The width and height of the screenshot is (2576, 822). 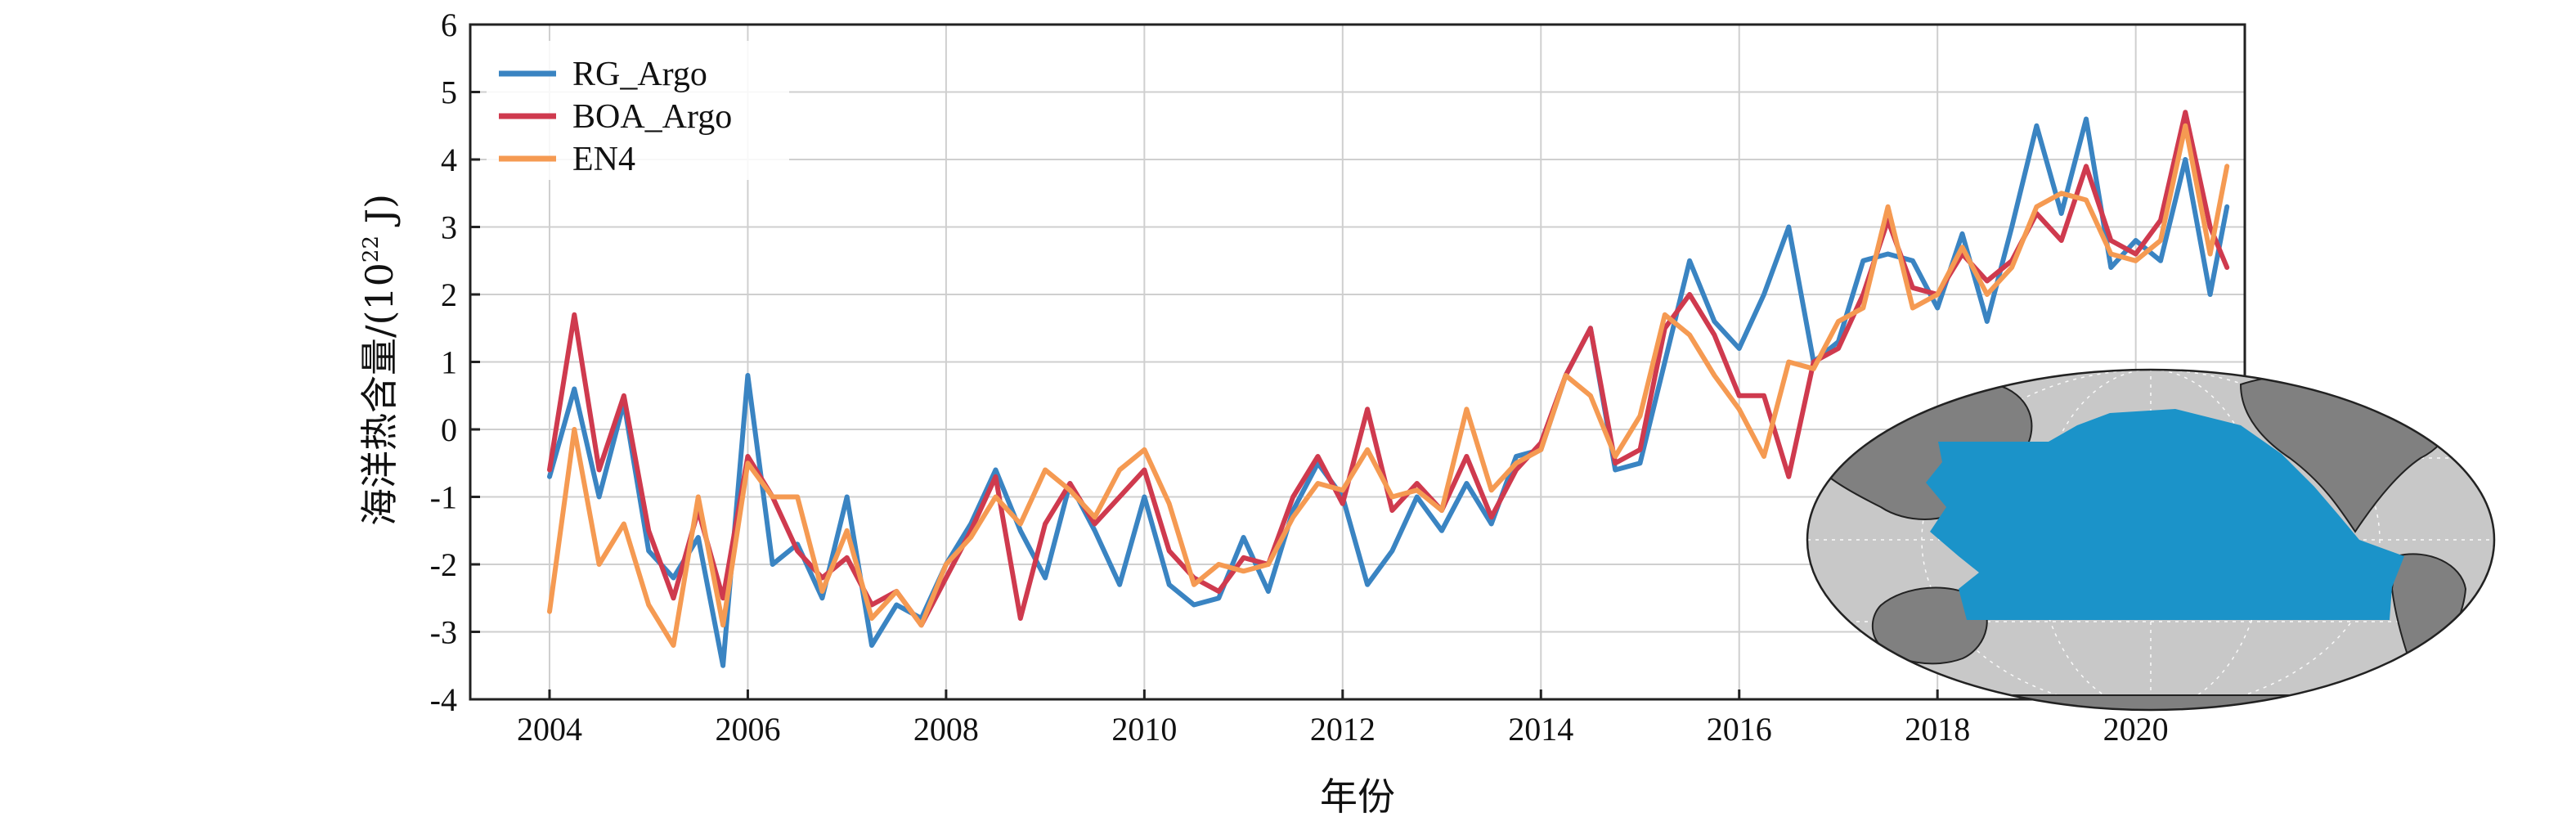 I want to click on y-tick-label: -2, so click(x=443, y=564).